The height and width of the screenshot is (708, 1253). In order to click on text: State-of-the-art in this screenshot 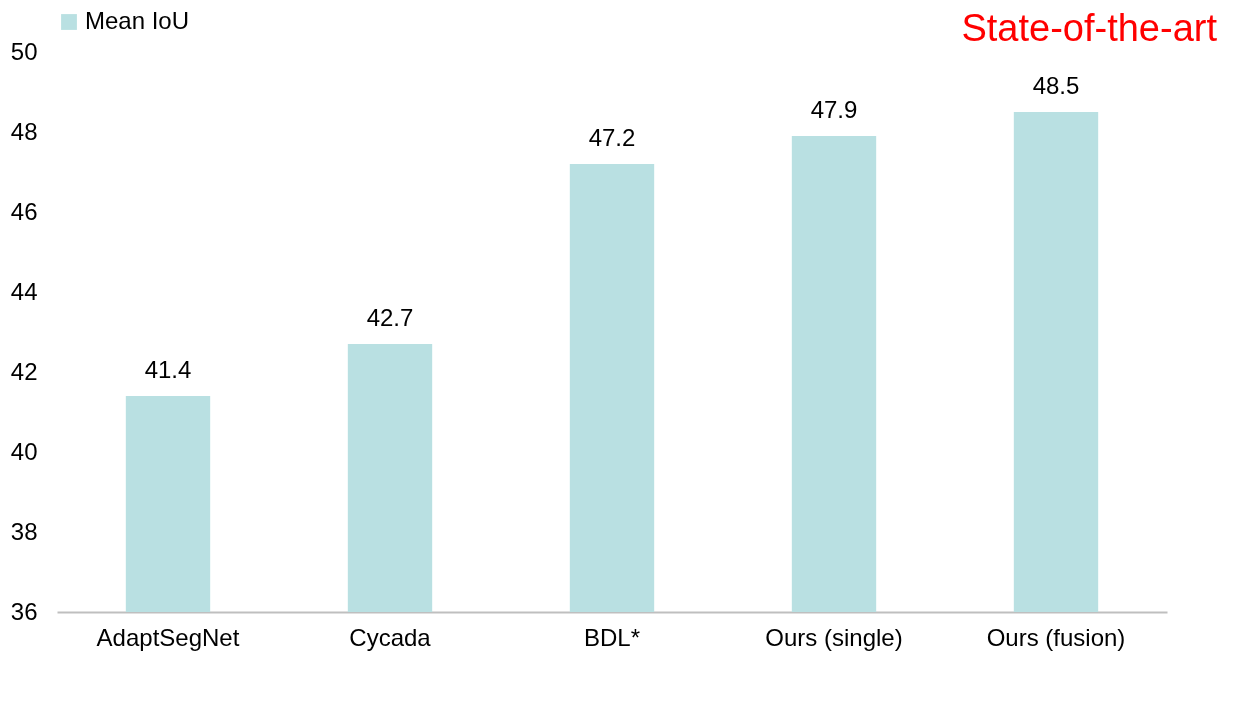, I will do `click(1089, 28)`.